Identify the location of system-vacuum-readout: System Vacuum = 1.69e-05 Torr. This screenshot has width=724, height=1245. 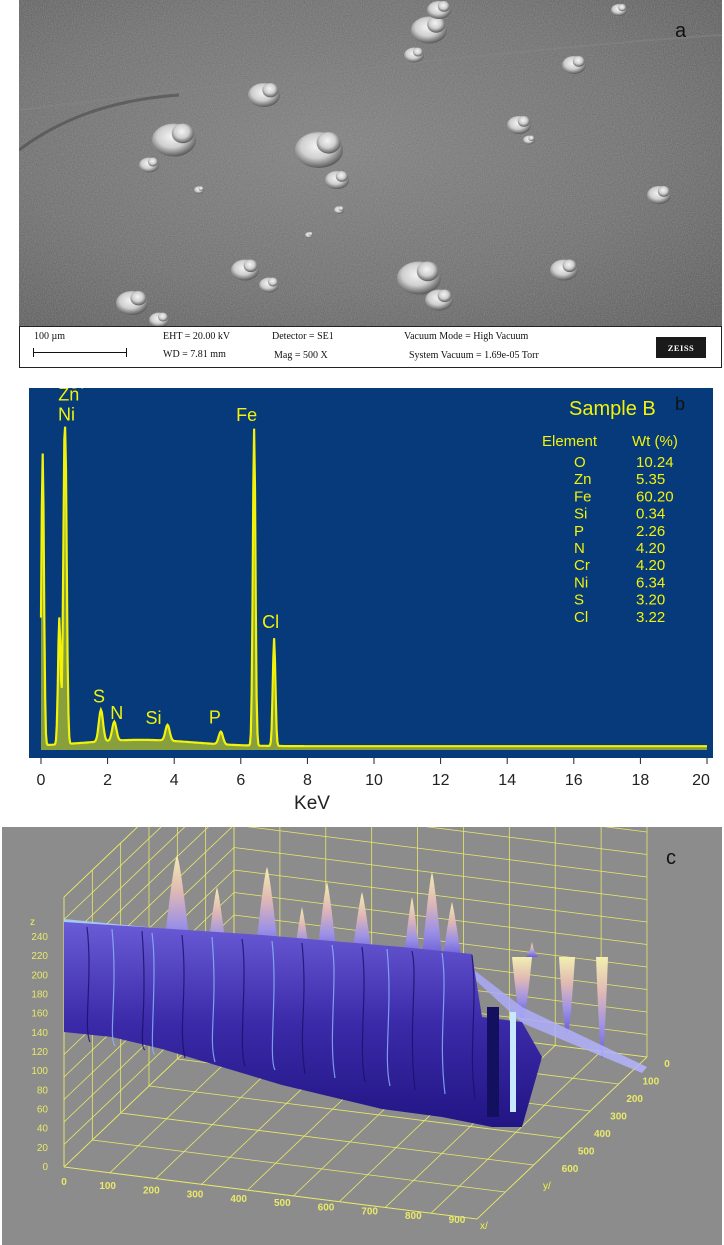
(474, 355).